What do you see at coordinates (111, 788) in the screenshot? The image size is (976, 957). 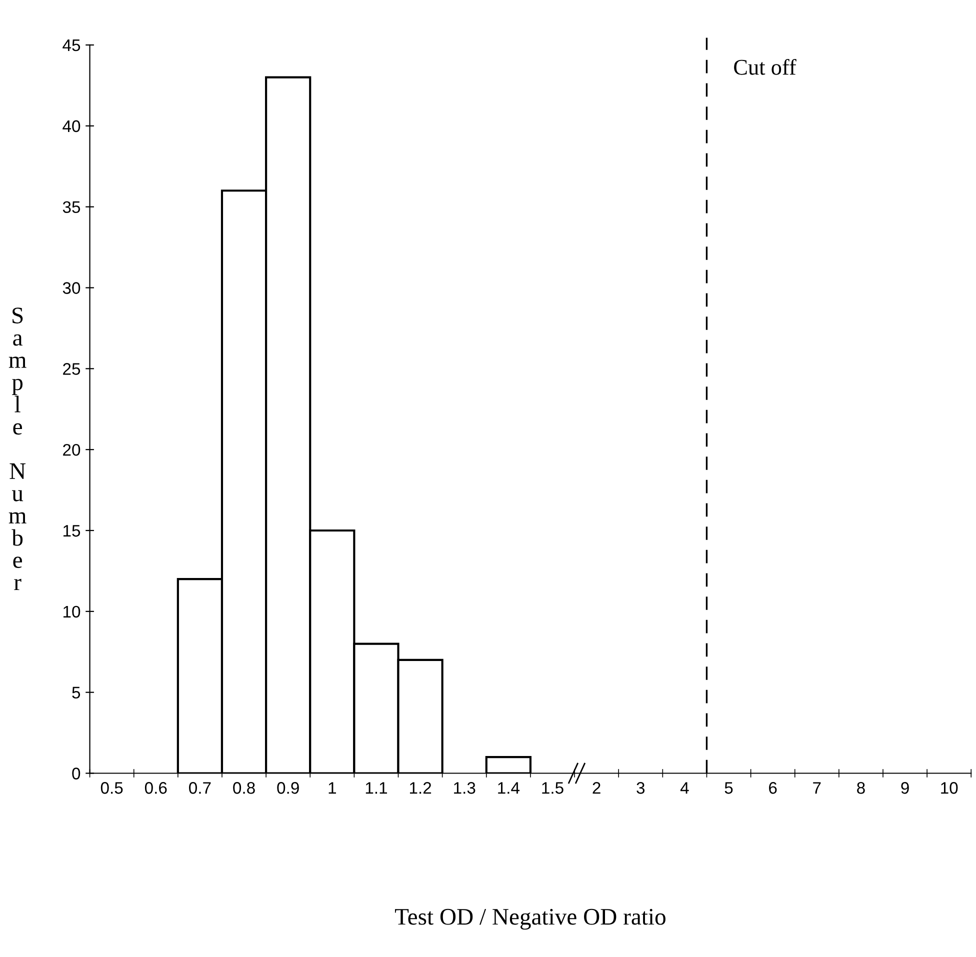 I see `x-tick-label: 0.5` at bounding box center [111, 788].